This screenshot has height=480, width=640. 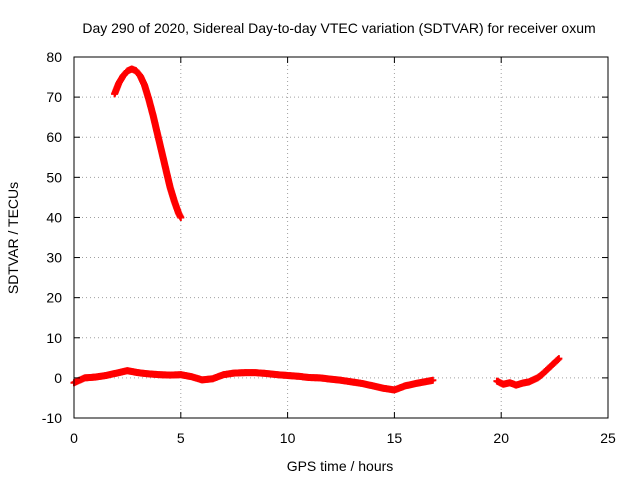 What do you see at coordinates (74, 438) in the screenshot?
I see `x-tick-label: 0` at bounding box center [74, 438].